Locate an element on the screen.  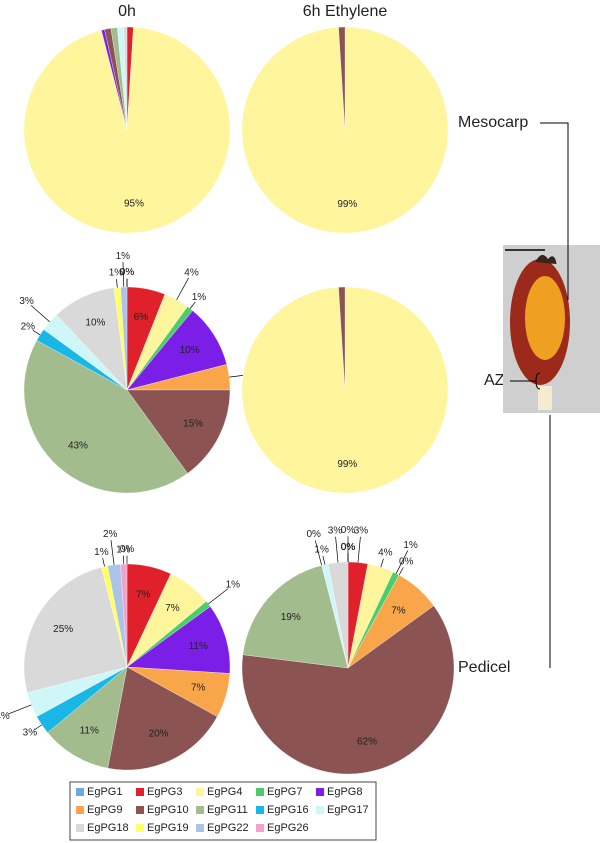
legend-label: EgPG7 is located at coordinates (284, 792).